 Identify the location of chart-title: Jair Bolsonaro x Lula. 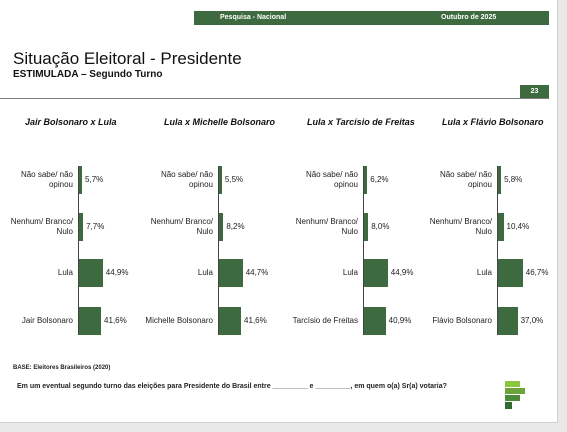
(71, 122).